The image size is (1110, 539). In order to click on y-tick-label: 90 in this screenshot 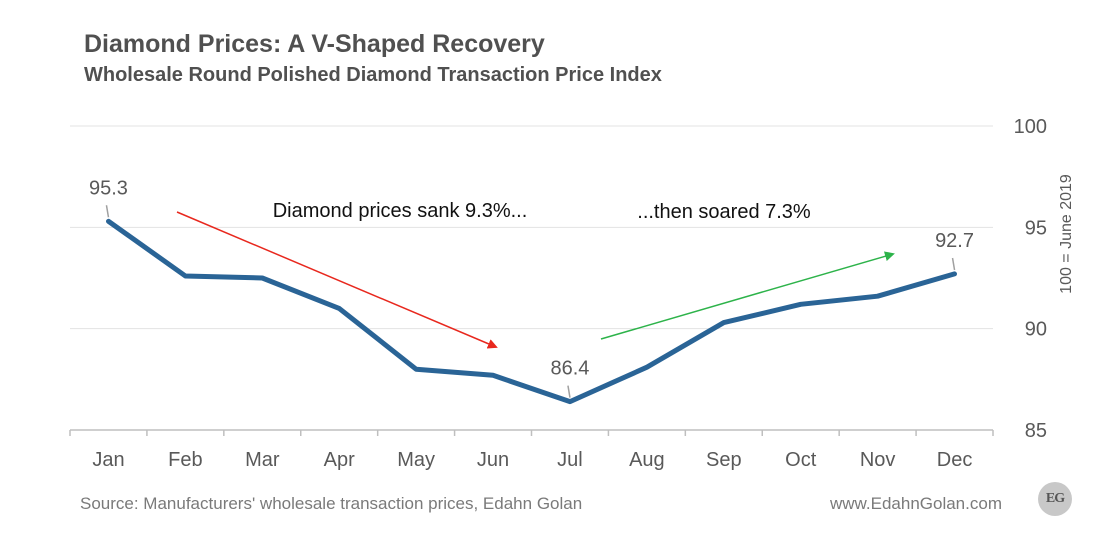, I will do `click(1036, 330)`.